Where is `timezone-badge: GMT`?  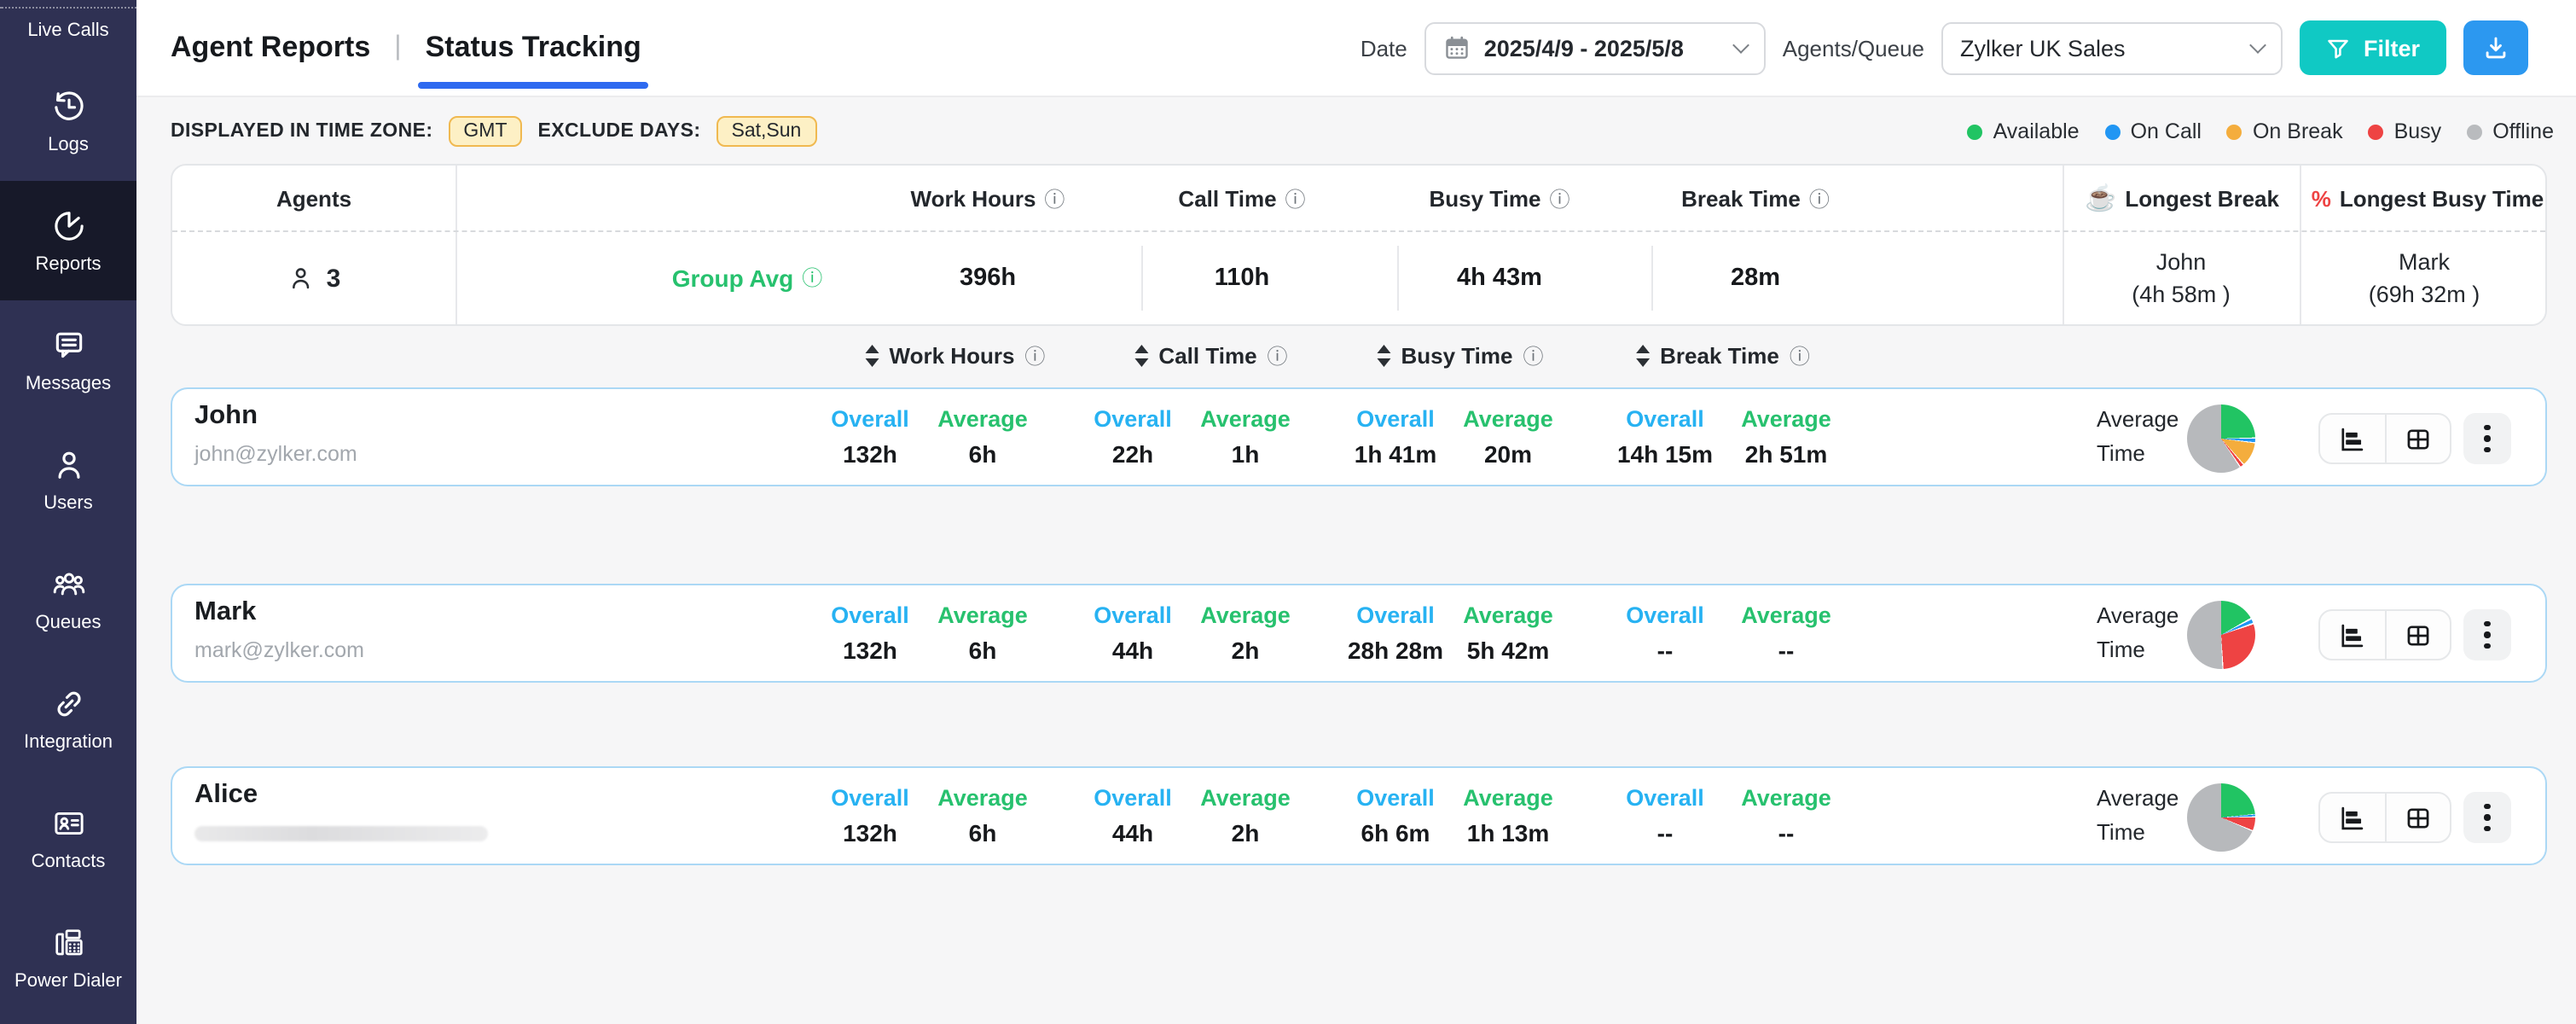 timezone-badge: GMT is located at coordinates (485, 131).